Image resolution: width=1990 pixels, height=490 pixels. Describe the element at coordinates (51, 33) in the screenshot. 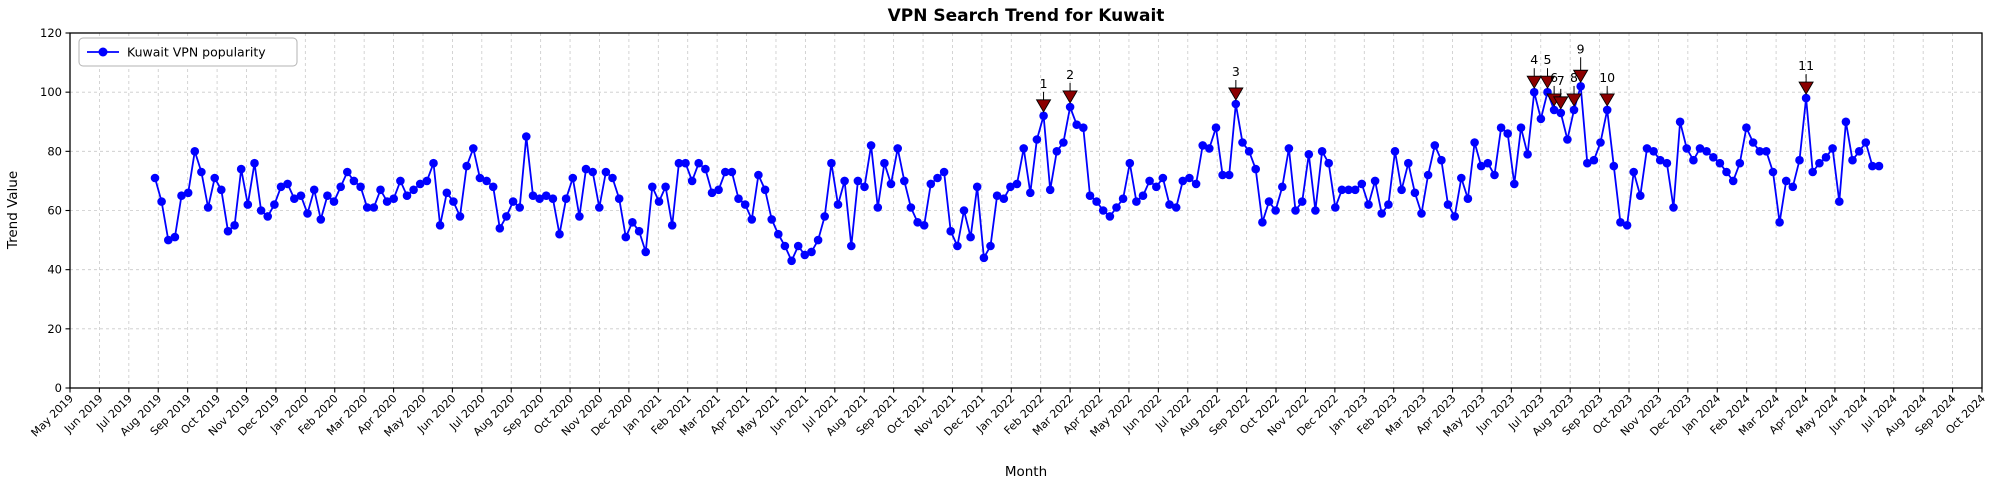

I see `y-tick-label: 120` at that location.